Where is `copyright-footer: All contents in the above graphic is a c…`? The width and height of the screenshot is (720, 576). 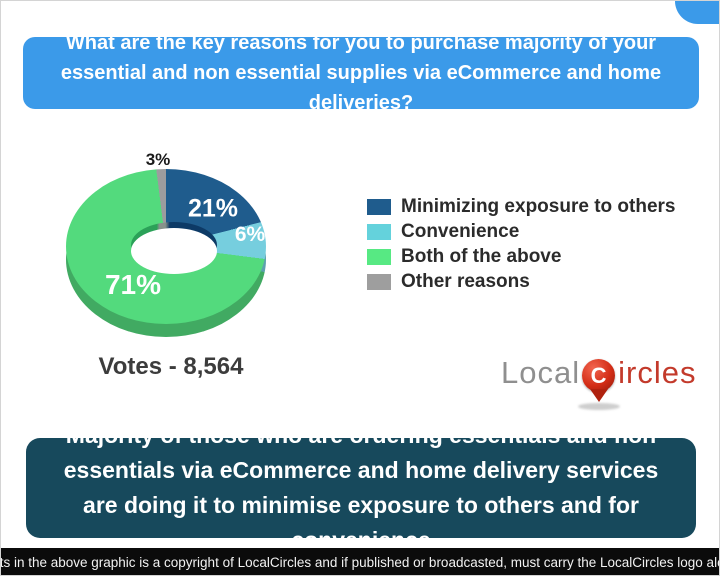 copyright-footer: All contents in the above graphic is a c… is located at coordinates (359, 561).